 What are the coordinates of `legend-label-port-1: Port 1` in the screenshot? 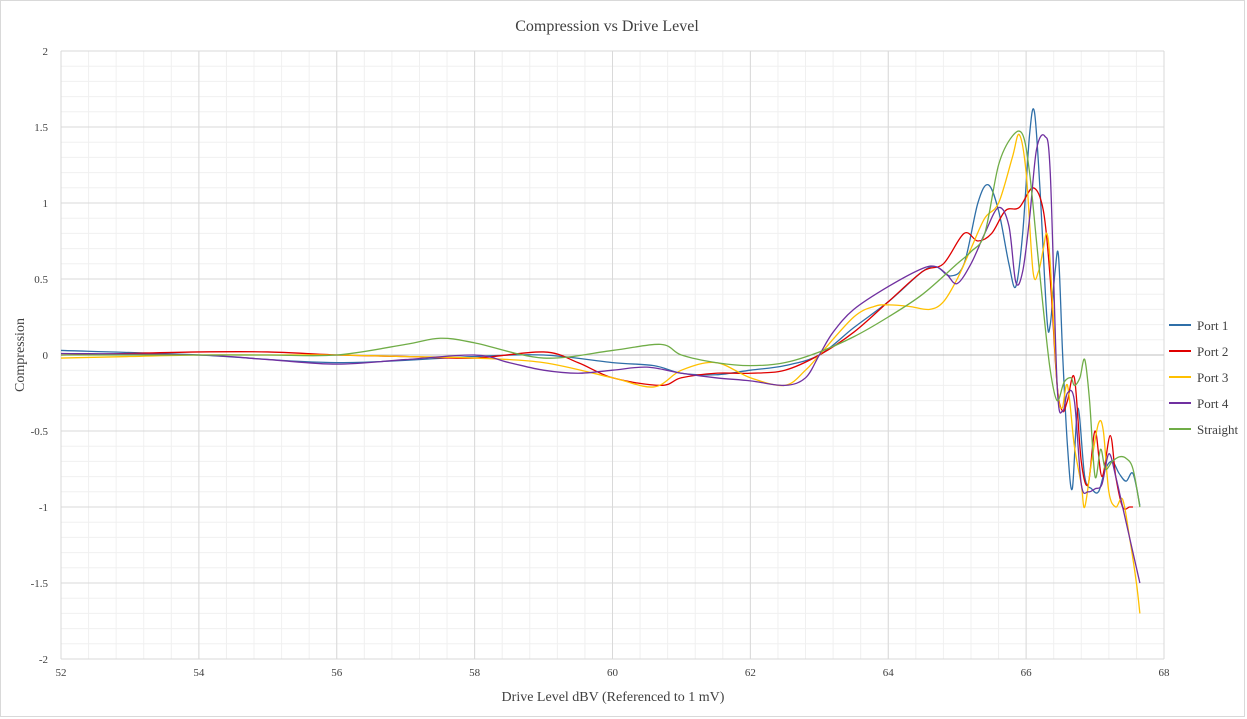 It's located at (1212, 325).